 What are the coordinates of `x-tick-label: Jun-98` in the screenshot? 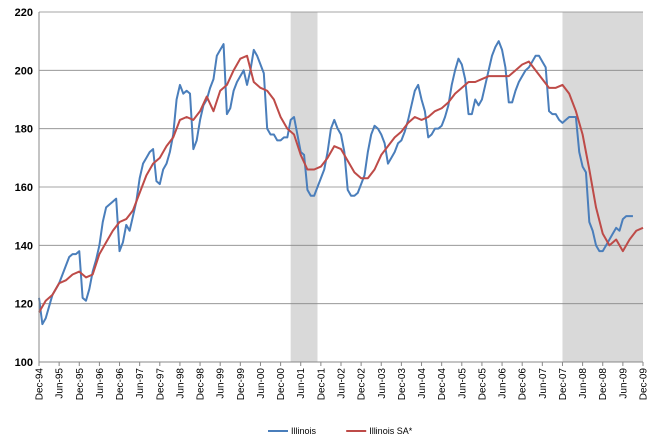 It's located at (180, 383).